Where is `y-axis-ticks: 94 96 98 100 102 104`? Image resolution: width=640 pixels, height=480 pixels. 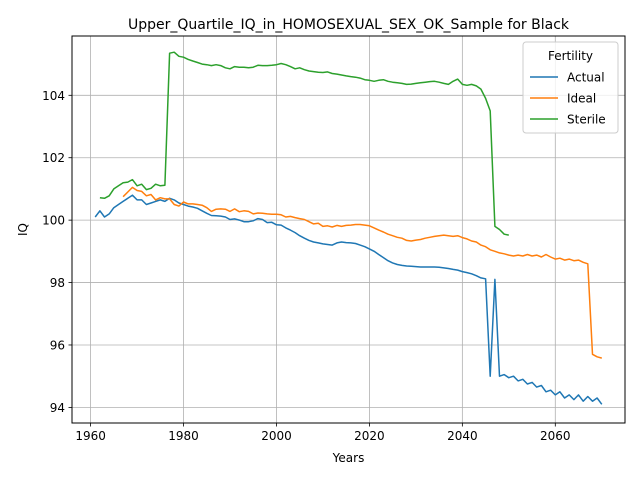 y-axis-ticks: 94 96 98 100 102 104 is located at coordinates (57, 252).